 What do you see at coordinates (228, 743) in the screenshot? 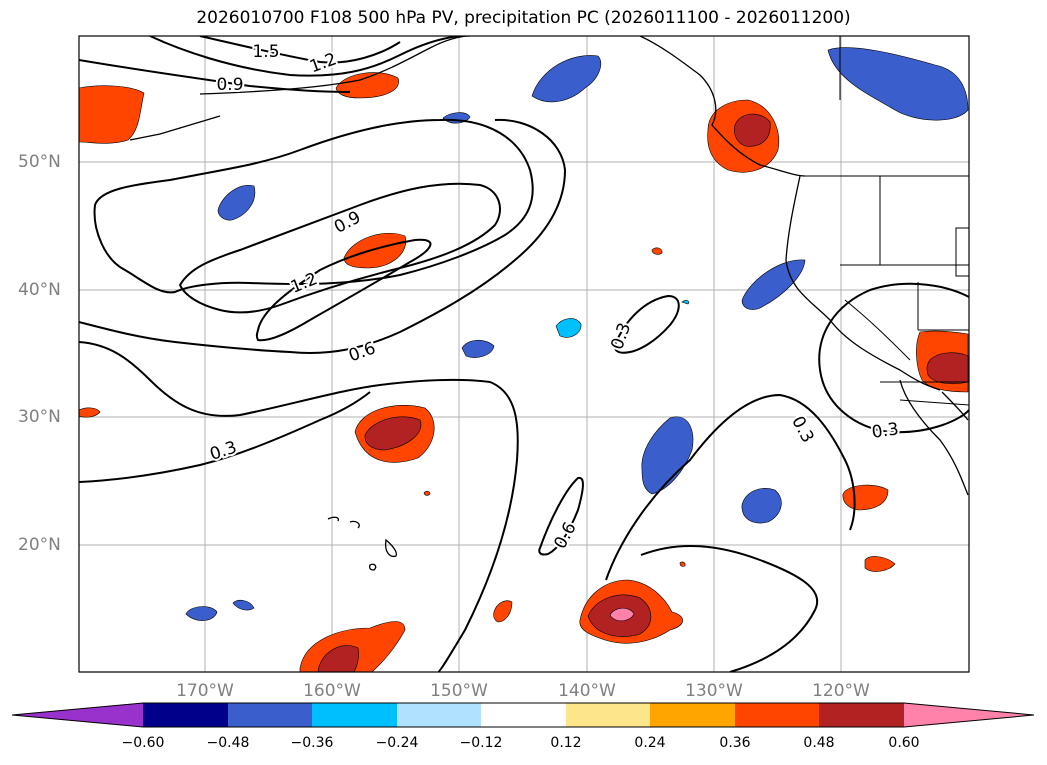
I see `colorbar-tick: −0.48` at bounding box center [228, 743].